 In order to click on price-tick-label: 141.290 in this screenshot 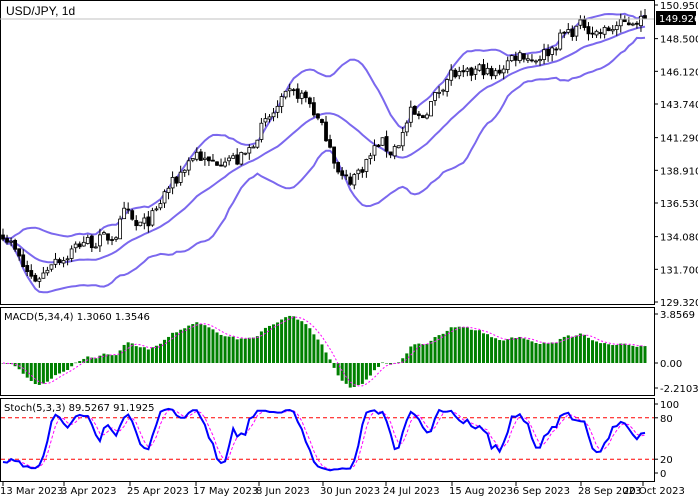, I will do `click(679, 139)`.